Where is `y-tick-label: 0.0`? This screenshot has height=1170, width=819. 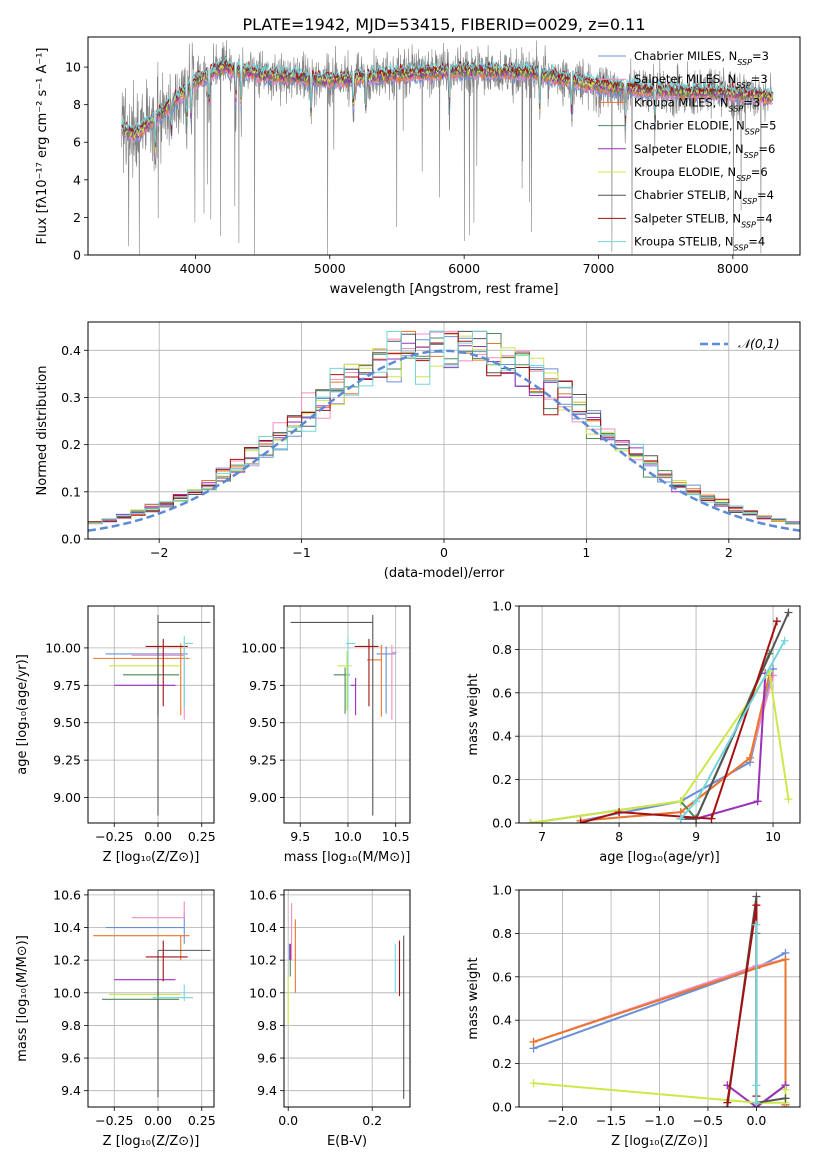
y-tick-label: 0.0 is located at coordinates (502, 1107).